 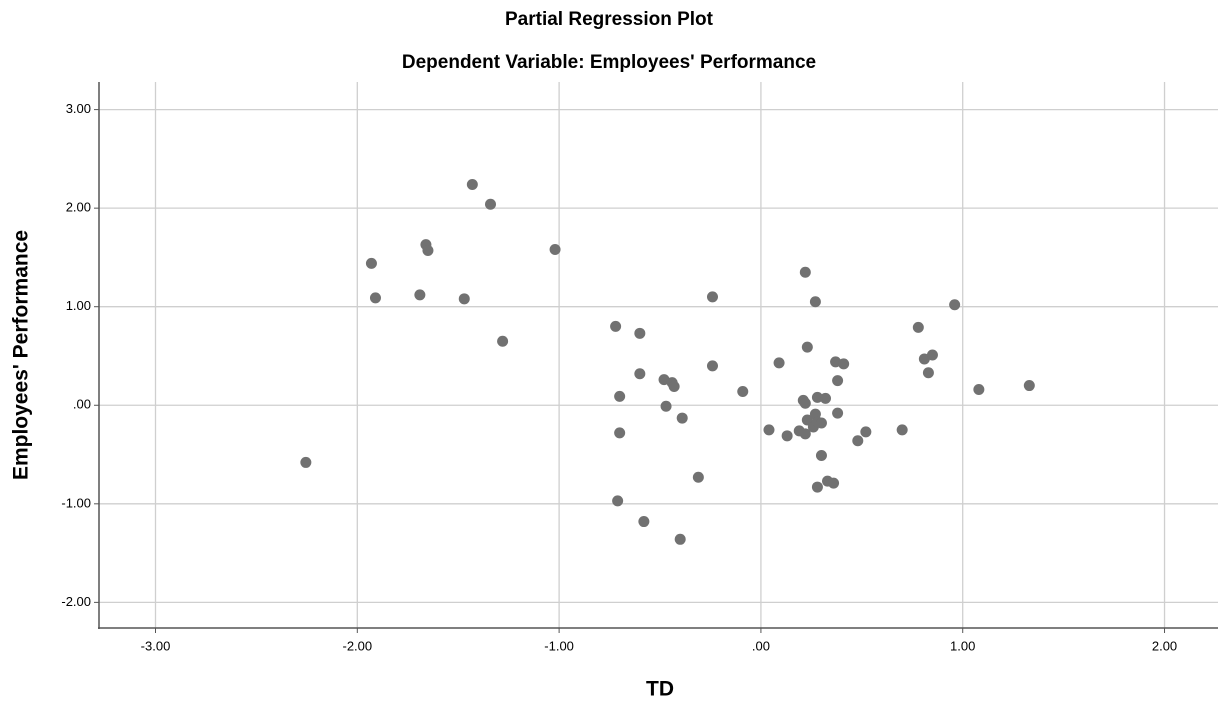 I want to click on y-tick-label: .00, so click(x=82, y=404).